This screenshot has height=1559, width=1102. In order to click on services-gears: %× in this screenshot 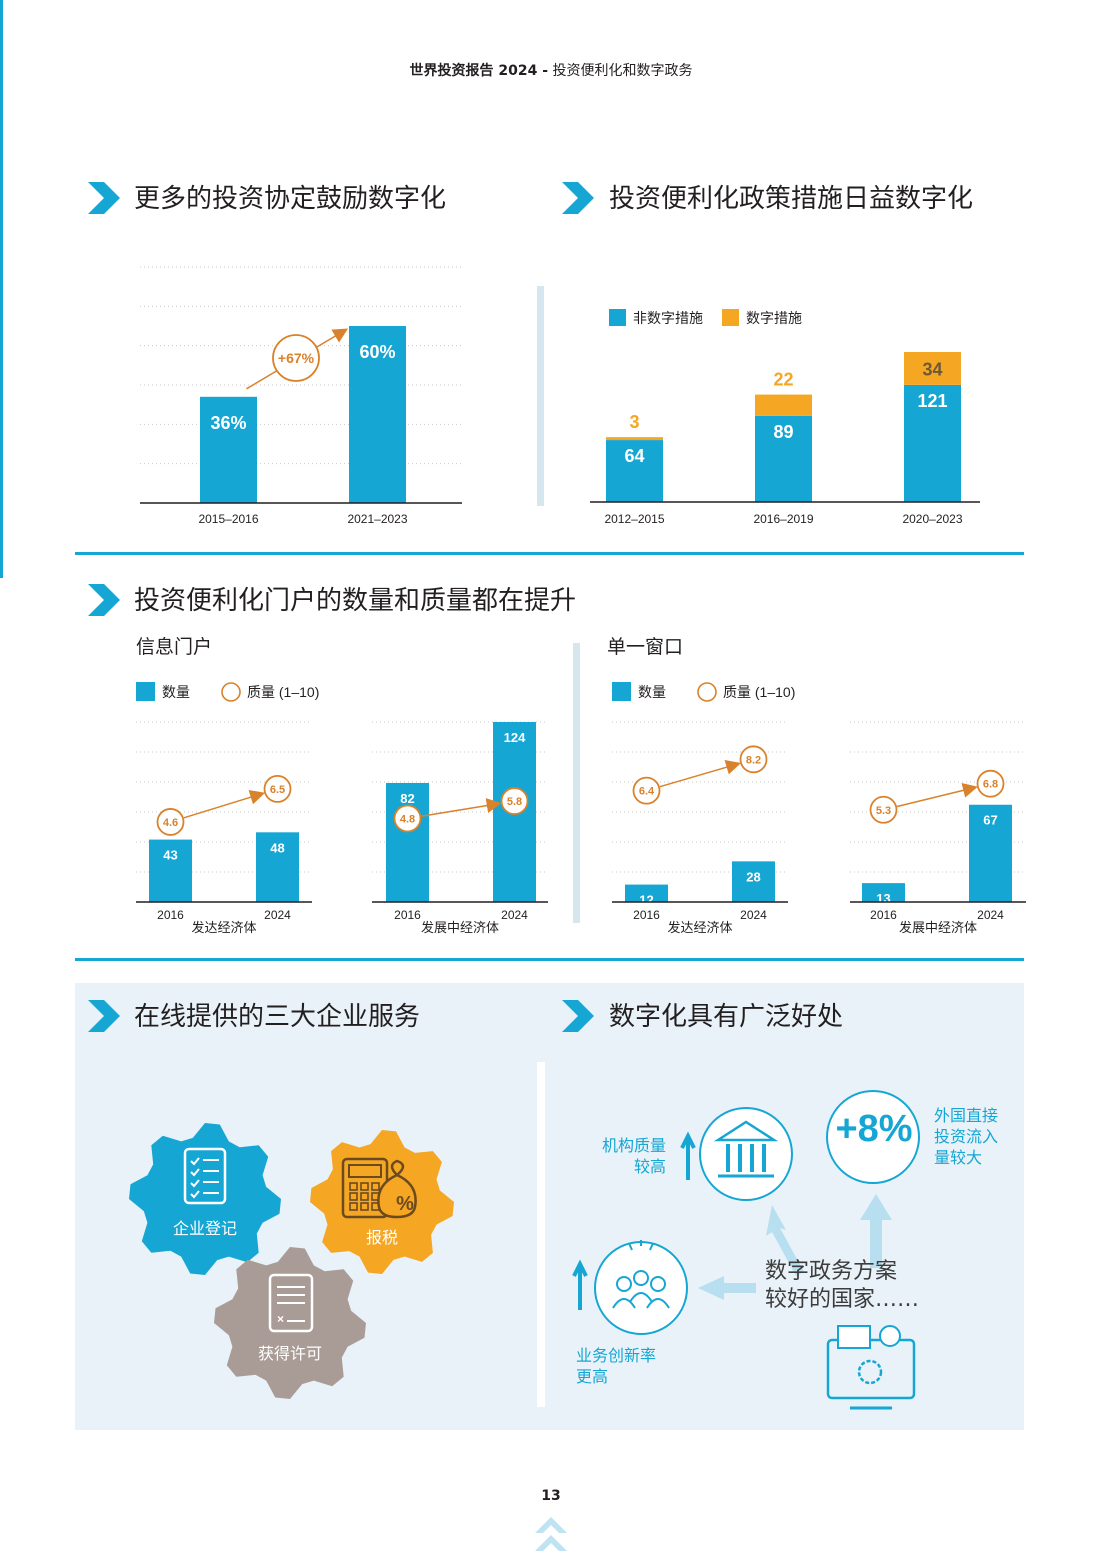, I will do `click(291, 1261)`.